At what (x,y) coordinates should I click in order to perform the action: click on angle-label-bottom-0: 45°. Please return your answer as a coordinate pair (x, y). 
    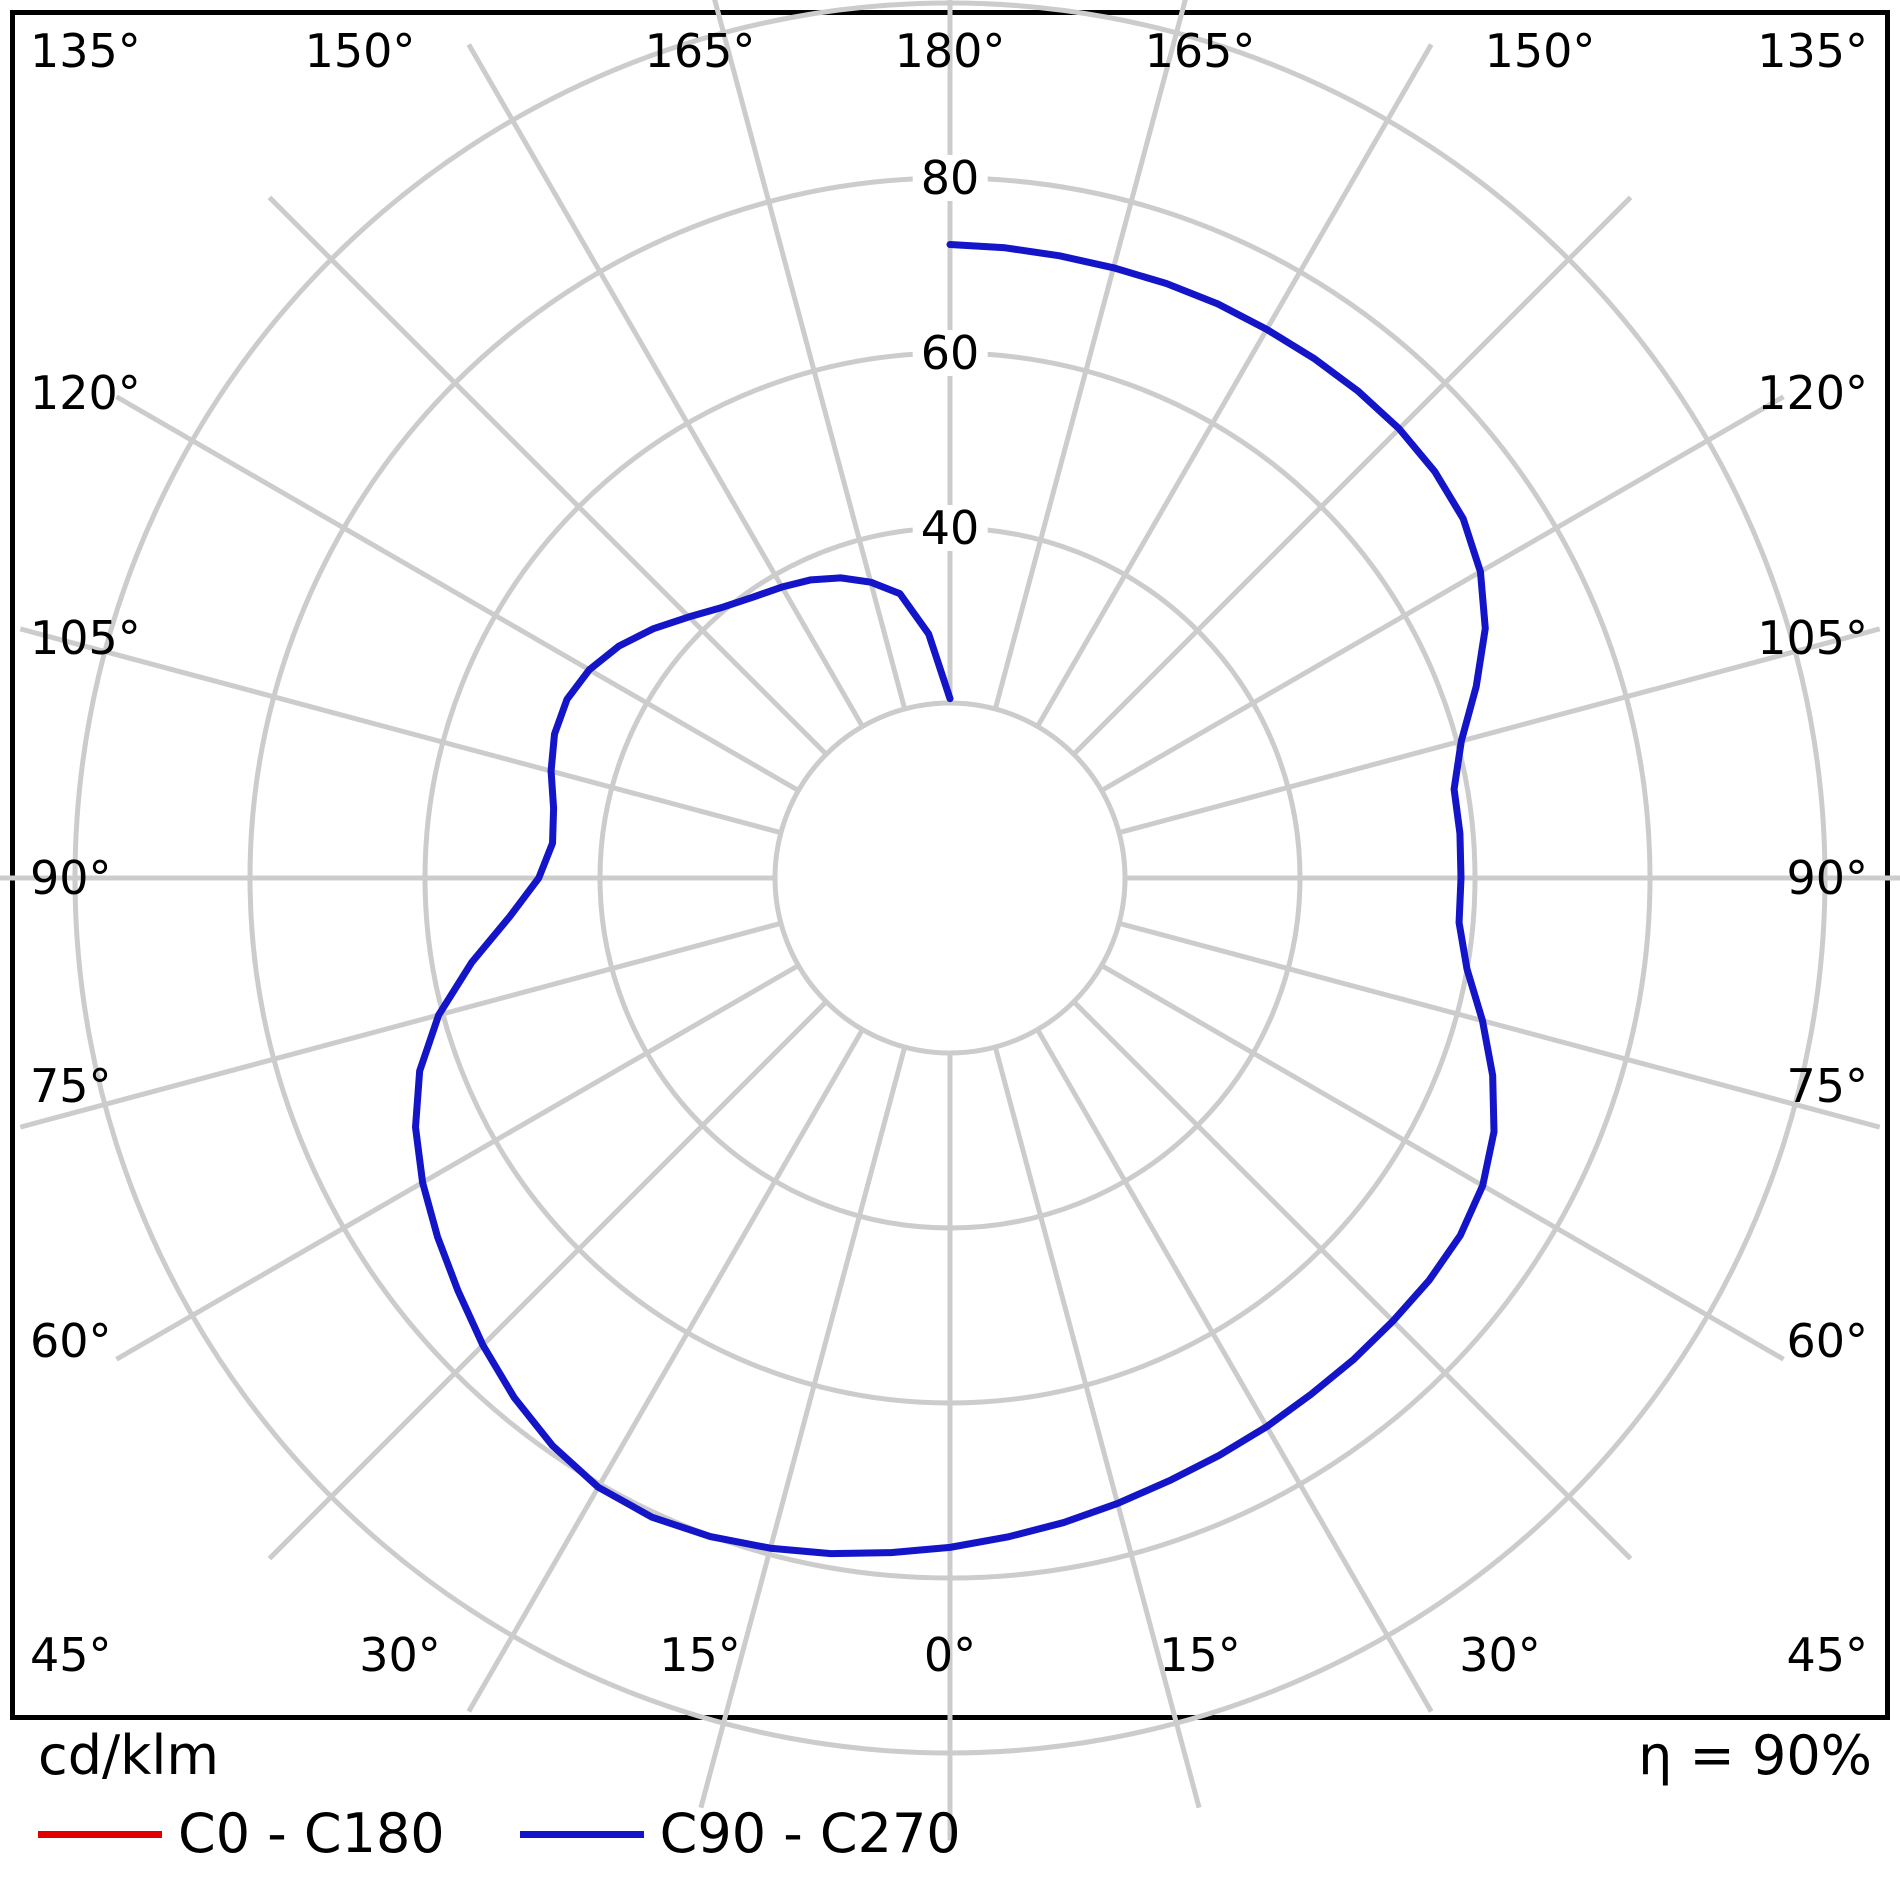
    Looking at the image, I should click on (71, 1655).